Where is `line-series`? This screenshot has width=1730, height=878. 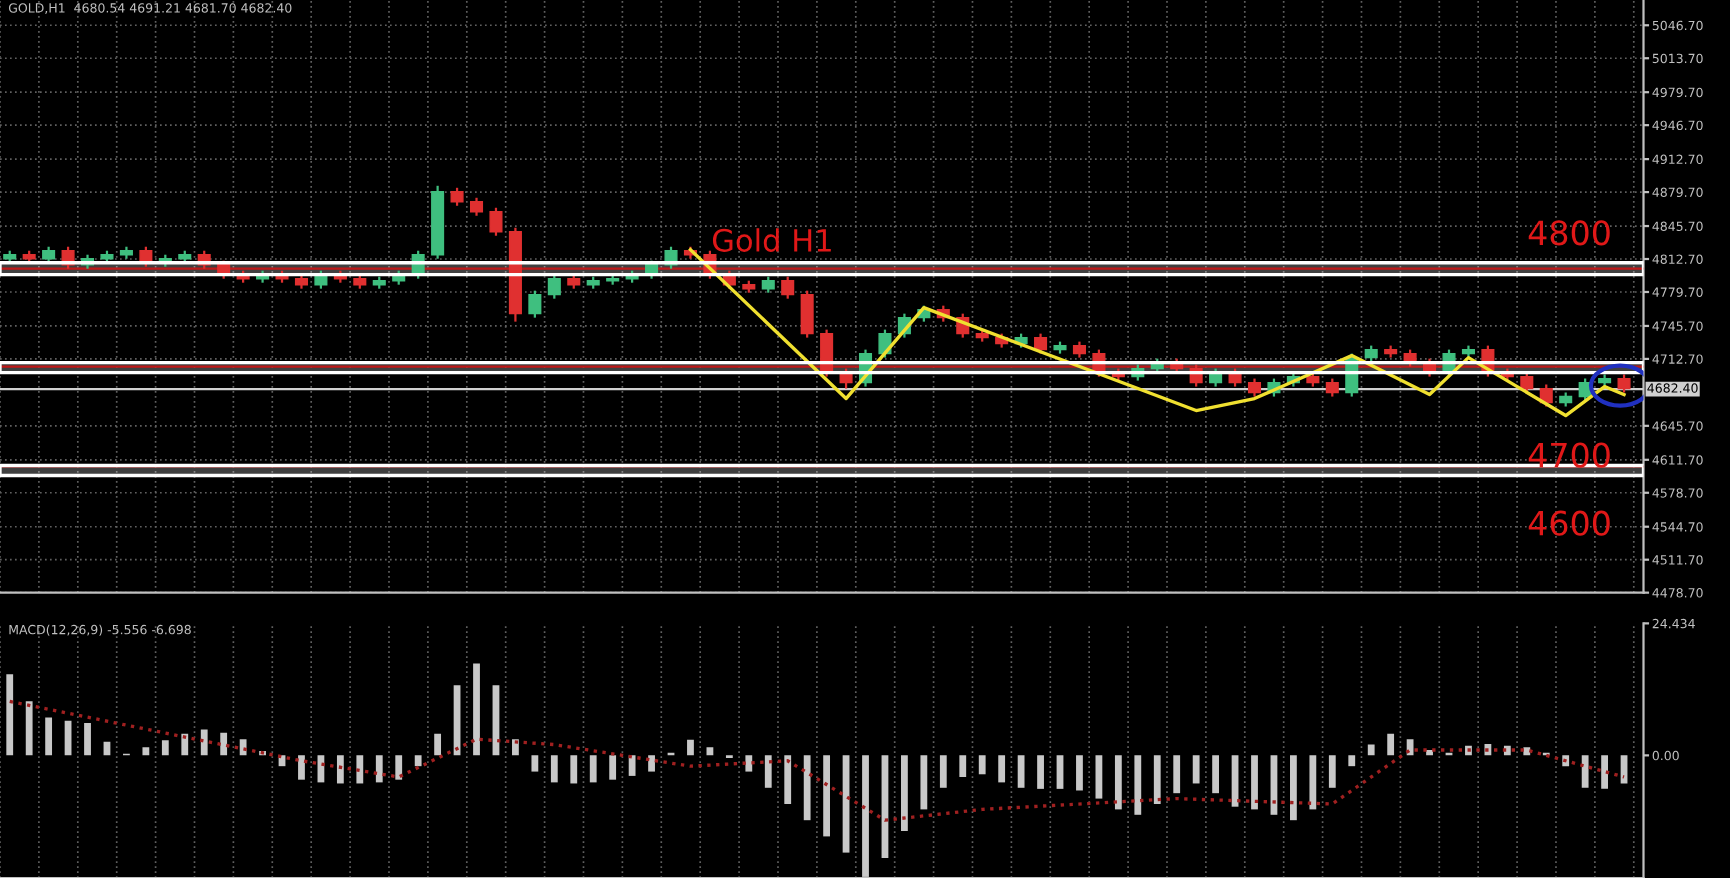
line-series is located at coordinates (817, 760).